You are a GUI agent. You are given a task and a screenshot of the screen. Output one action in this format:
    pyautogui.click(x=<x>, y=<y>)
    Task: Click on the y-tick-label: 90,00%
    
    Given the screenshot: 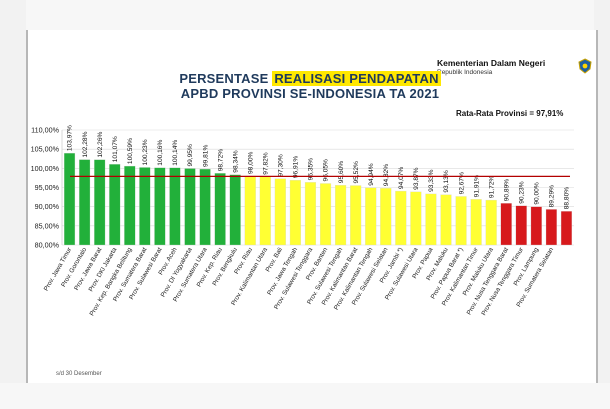 What is the action you would take?
    pyautogui.click(x=47, y=206)
    